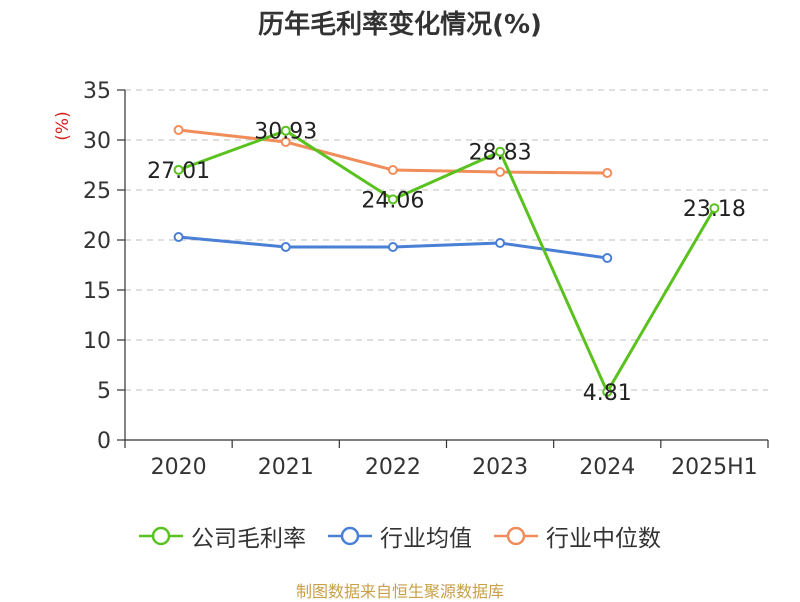 This screenshot has width=800, height=602. I want to click on x-tick-label: 2024, so click(607, 467).